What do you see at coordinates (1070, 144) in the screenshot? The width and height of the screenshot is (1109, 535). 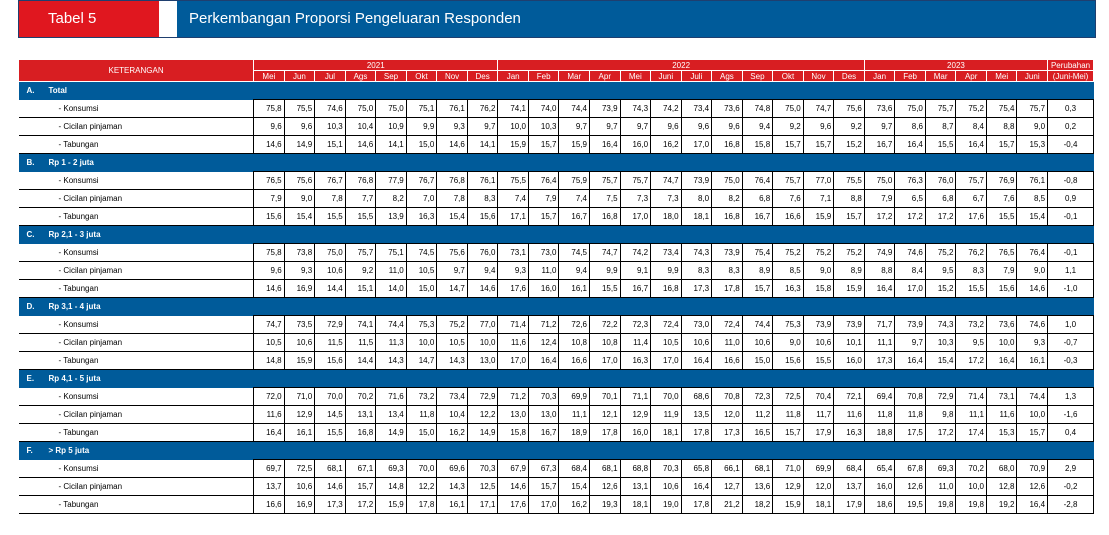 I see `change-cell: -0,4` at bounding box center [1070, 144].